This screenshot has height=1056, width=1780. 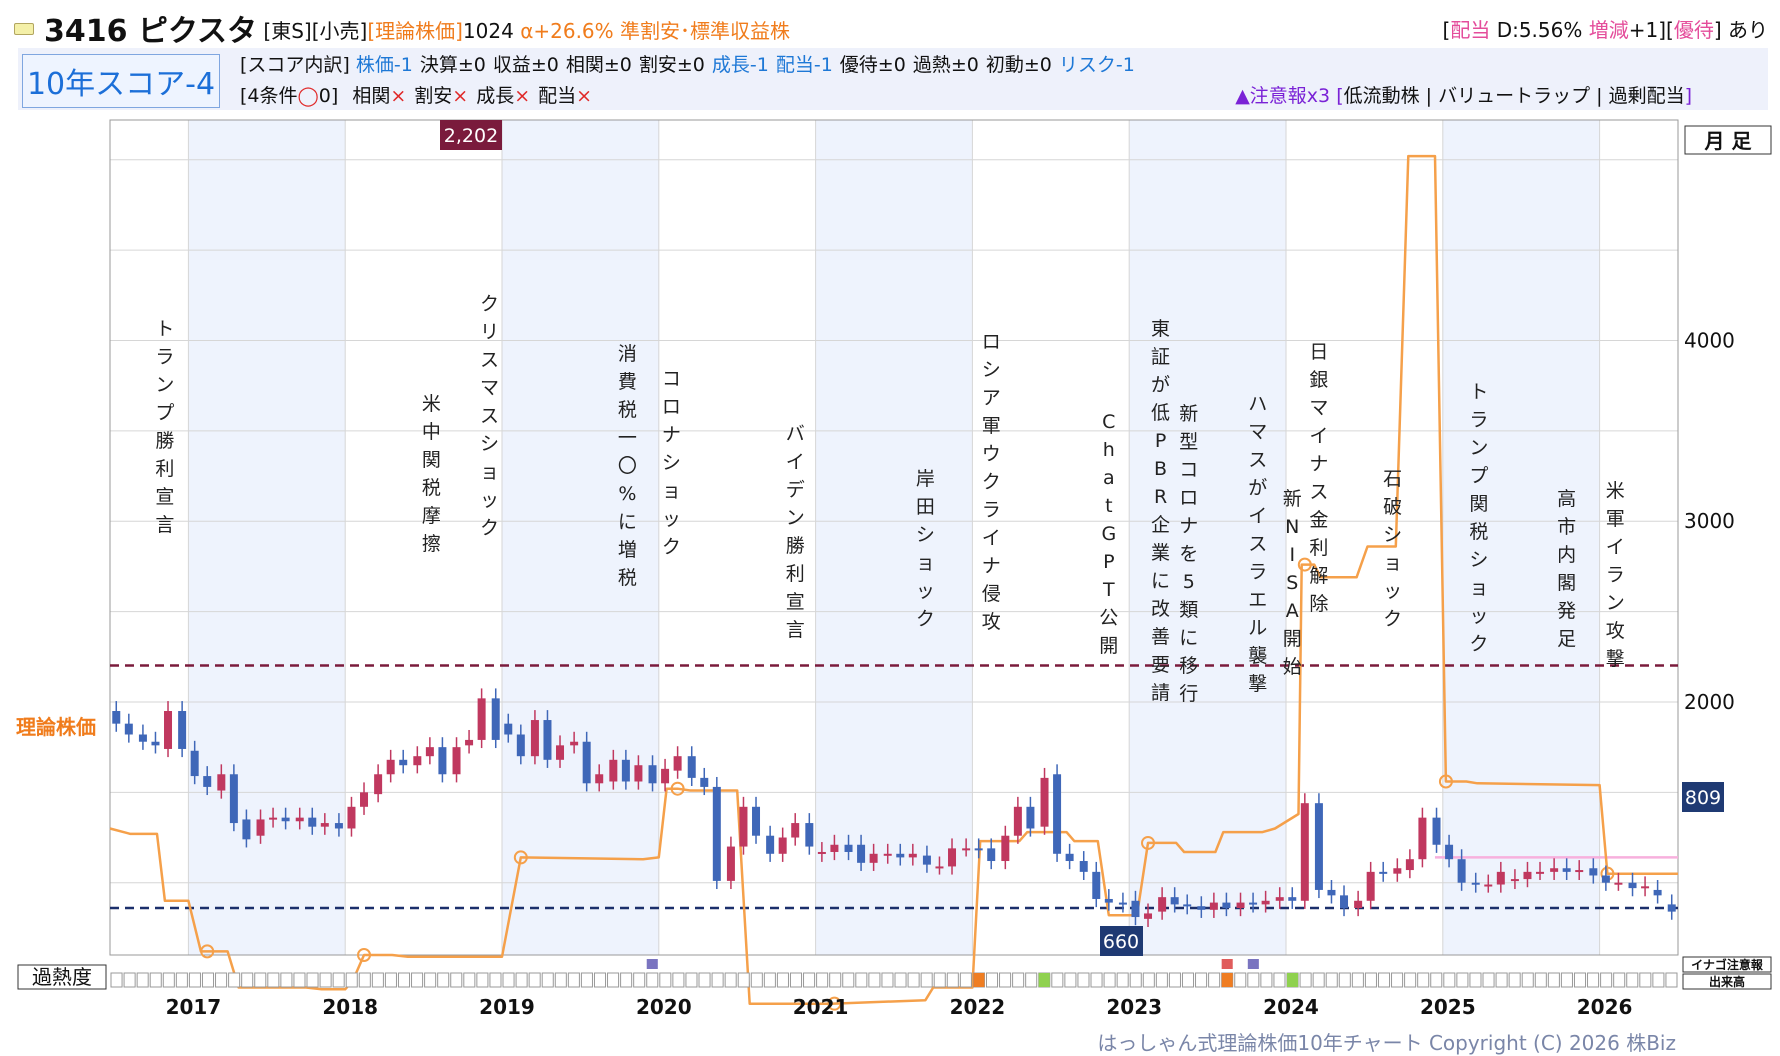 What do you see at coordinates (1257, 656) in the screenshot?
I see `event-char: 襲` at bounding box center [1257, 656].